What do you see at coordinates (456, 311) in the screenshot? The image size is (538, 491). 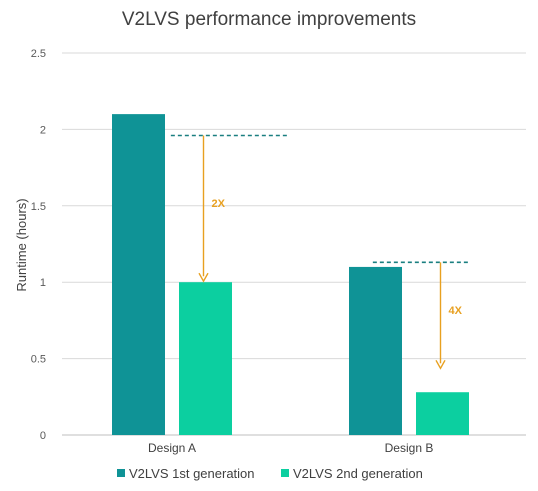 I see `improvement-label: 4X` at bounding box center [456, 311].